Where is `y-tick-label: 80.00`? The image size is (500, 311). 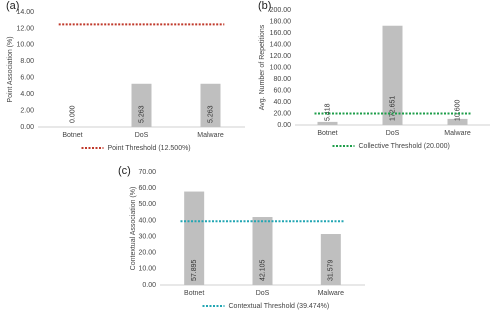
y-tick-label: 80.00 is located at coordinates (282, 79).